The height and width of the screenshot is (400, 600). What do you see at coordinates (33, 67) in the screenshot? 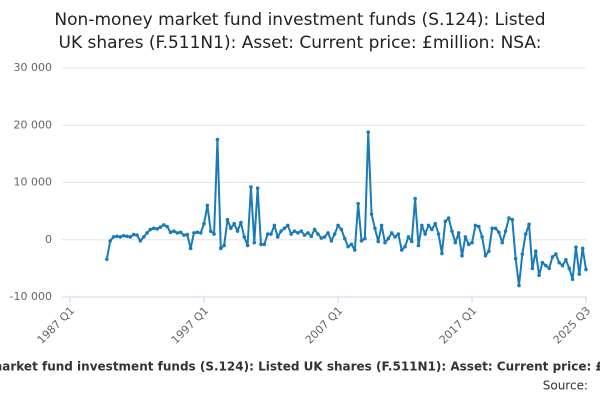
I see `y-tick-label: 30 000` at bounding box center [33, 67].